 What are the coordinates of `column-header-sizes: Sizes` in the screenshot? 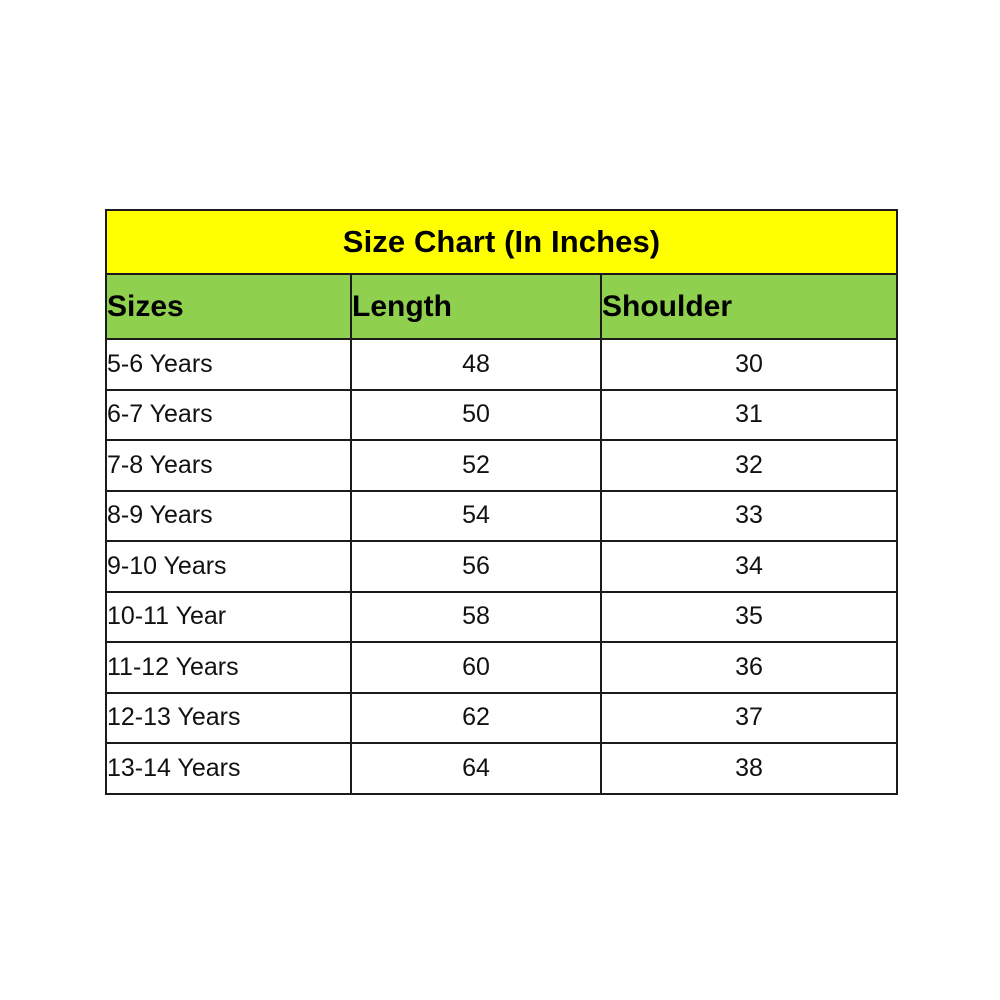 It's located at (228, 306).